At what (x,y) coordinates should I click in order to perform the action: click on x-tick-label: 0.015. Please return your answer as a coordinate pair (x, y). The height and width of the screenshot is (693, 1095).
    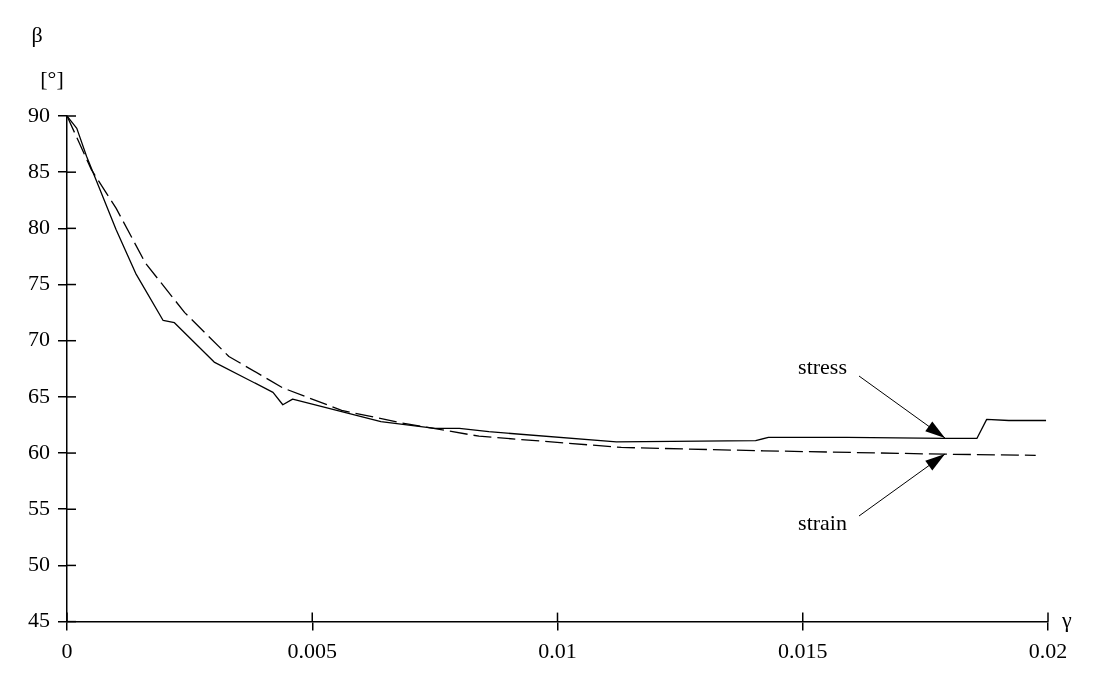
    Looking at the image, I should click on (803, 650).